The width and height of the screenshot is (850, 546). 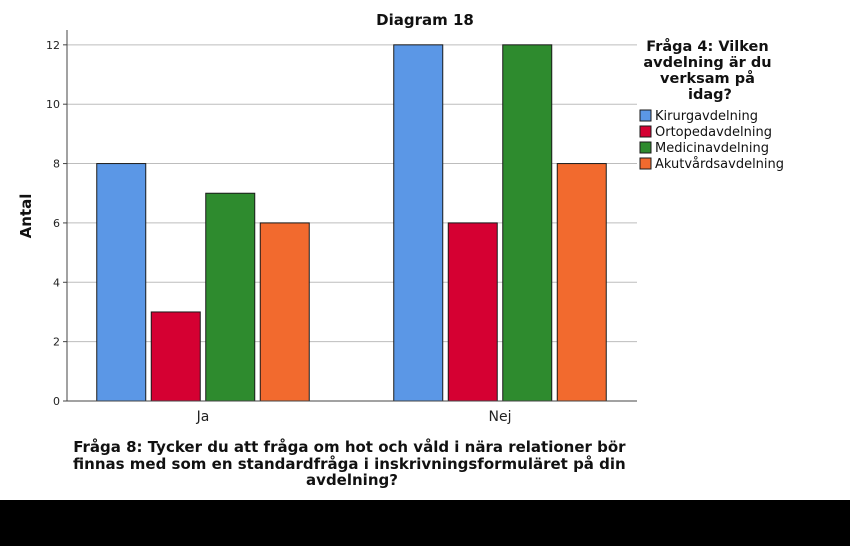 I want to click on y-tick-label: 10, so click(x=53, y=104).